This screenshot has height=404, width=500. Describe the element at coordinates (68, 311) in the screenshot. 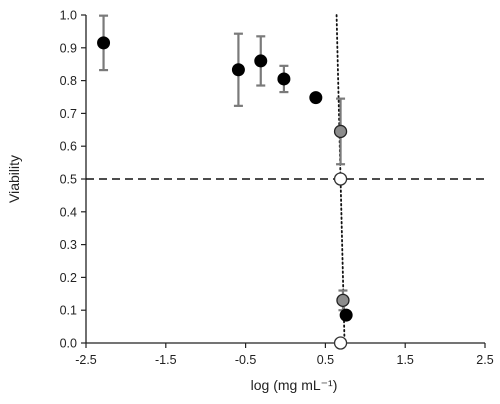

I see `y-tick-label: 0.1` at that location.